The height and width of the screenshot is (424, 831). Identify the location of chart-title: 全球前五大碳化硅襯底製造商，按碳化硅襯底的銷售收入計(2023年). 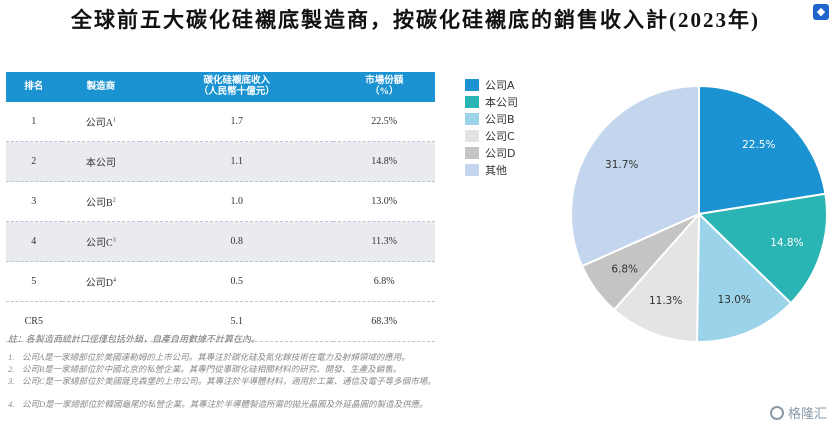
(415, 20).